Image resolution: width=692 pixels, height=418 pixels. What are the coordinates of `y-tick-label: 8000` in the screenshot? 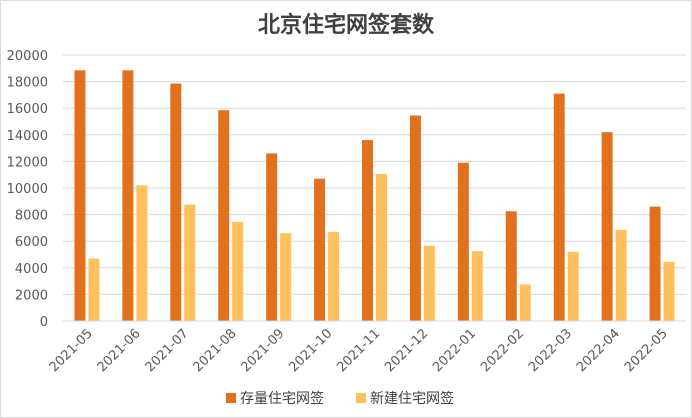 It's located at (31, 216).